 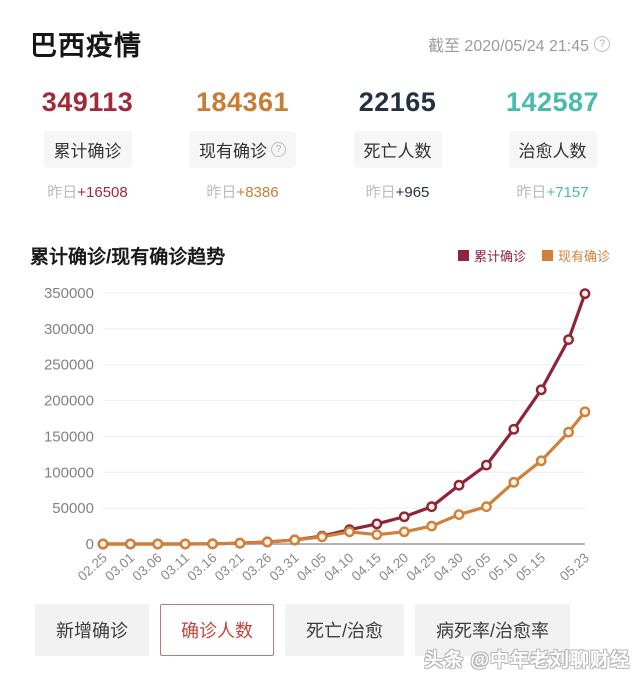 What do you see at coordinates (320, 31) in the screenshot?
I see `header: 巴西疫情 截至 2020/05/24 21:45 ?` at bounding box center [320, 31].